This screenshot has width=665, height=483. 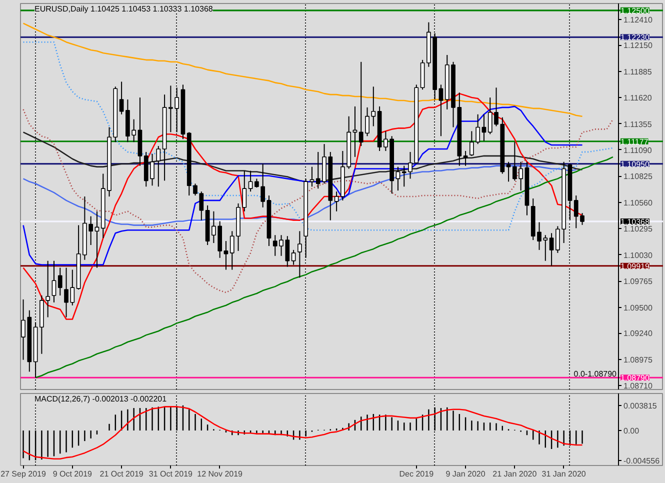 I want to click on y-tick-label: 1.11885, so click(x=638, y=71).